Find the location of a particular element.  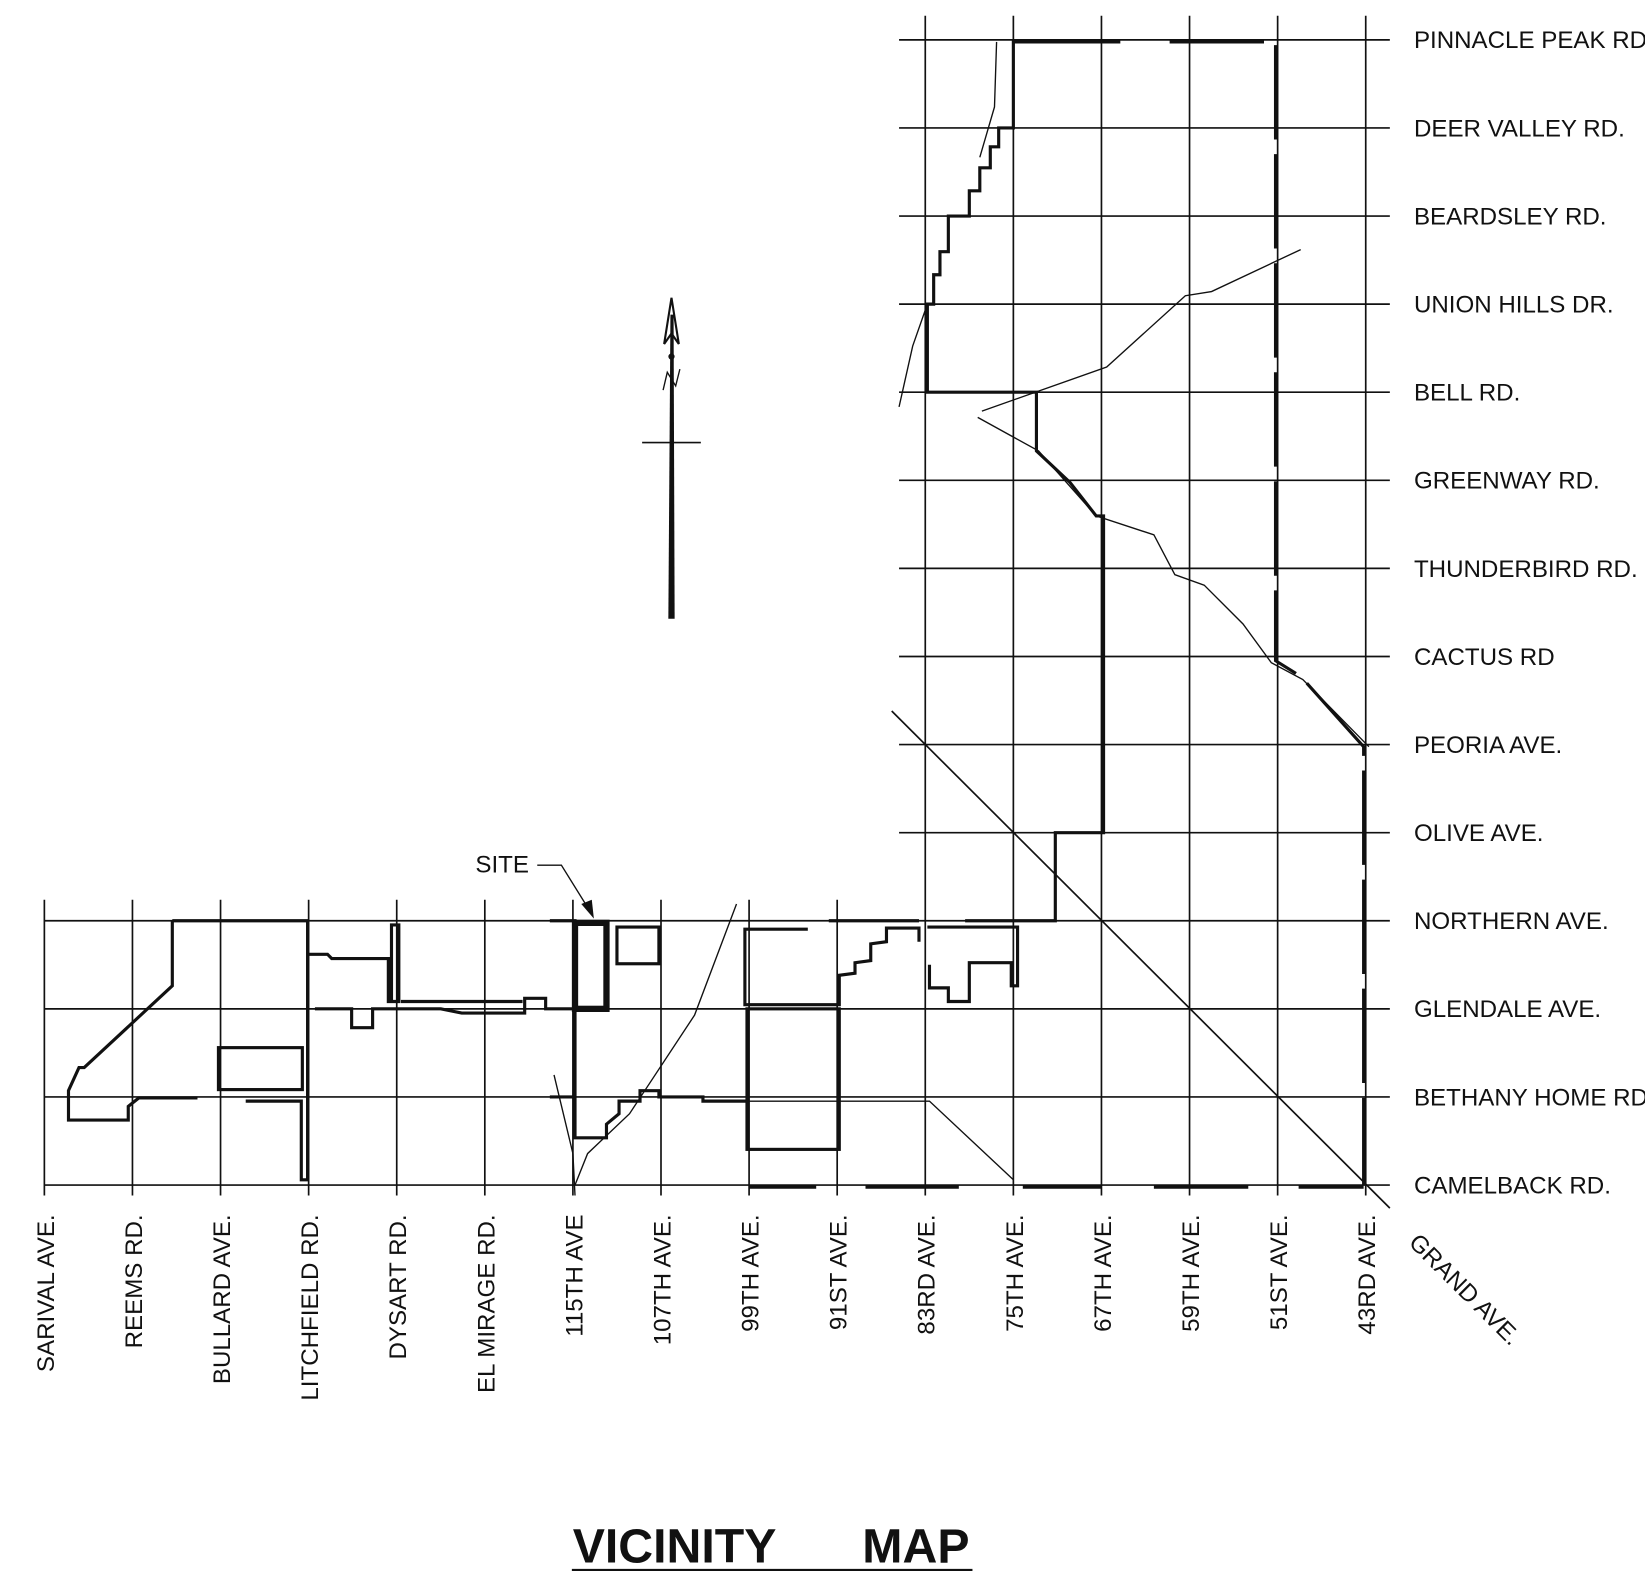

arrow-dot is located at coordinates (671, 356).